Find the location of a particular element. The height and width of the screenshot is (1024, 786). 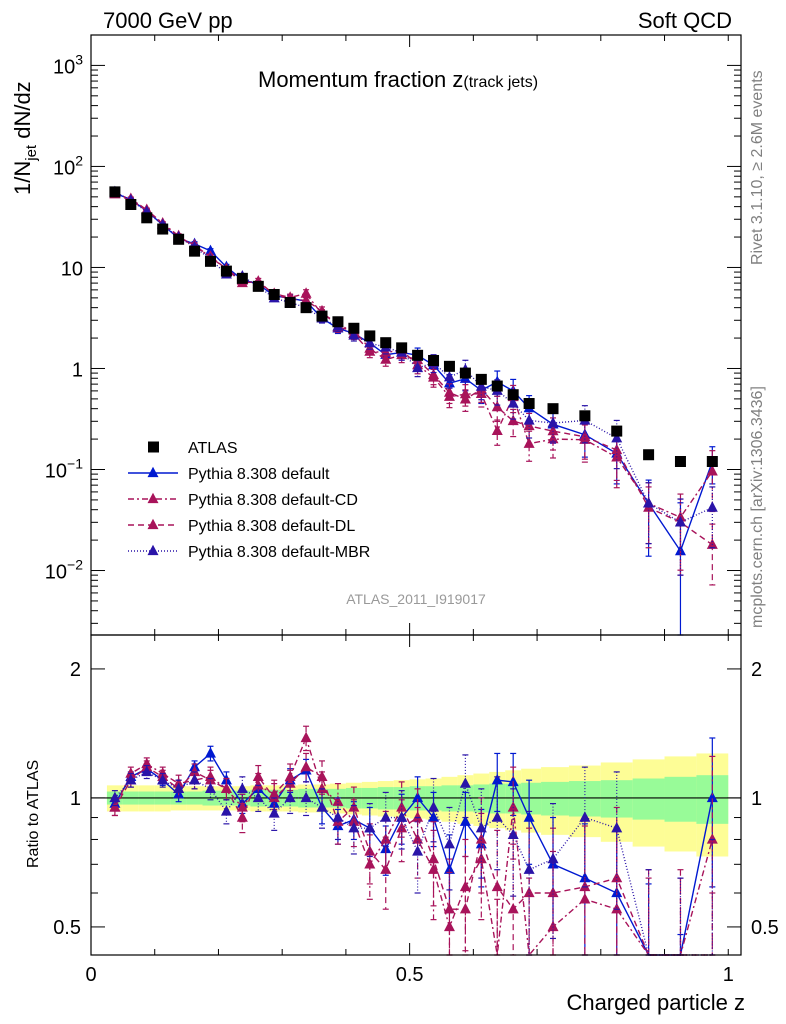

legend-label: Pythia 8.308 default-DL is located at coordinates (271, 526).